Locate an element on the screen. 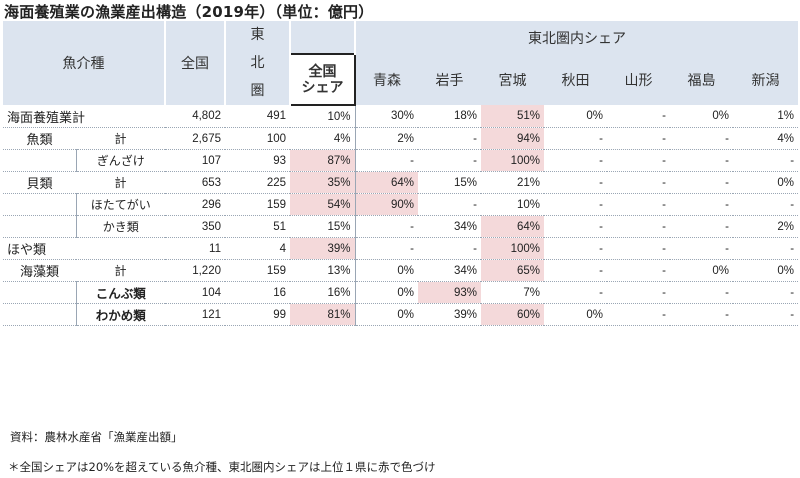  header-tohoku-share: 東北圏内シェア is located at coordinates (577, 37).